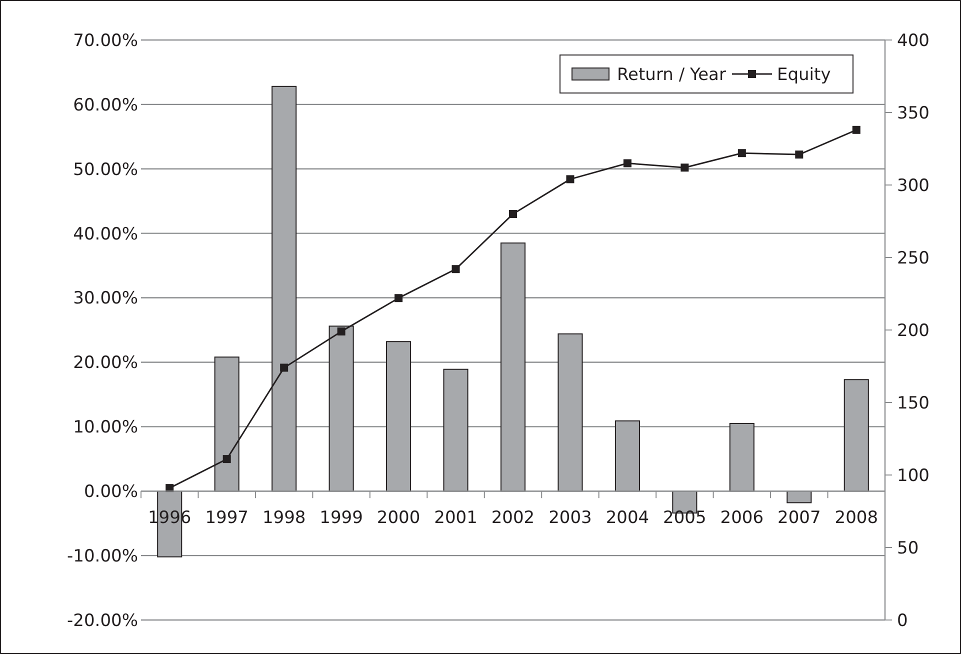  What do you see at coordinates (628, 518) in the screenshot?
I see `x-tick-label: 2004` at bounding box center [628, 518].